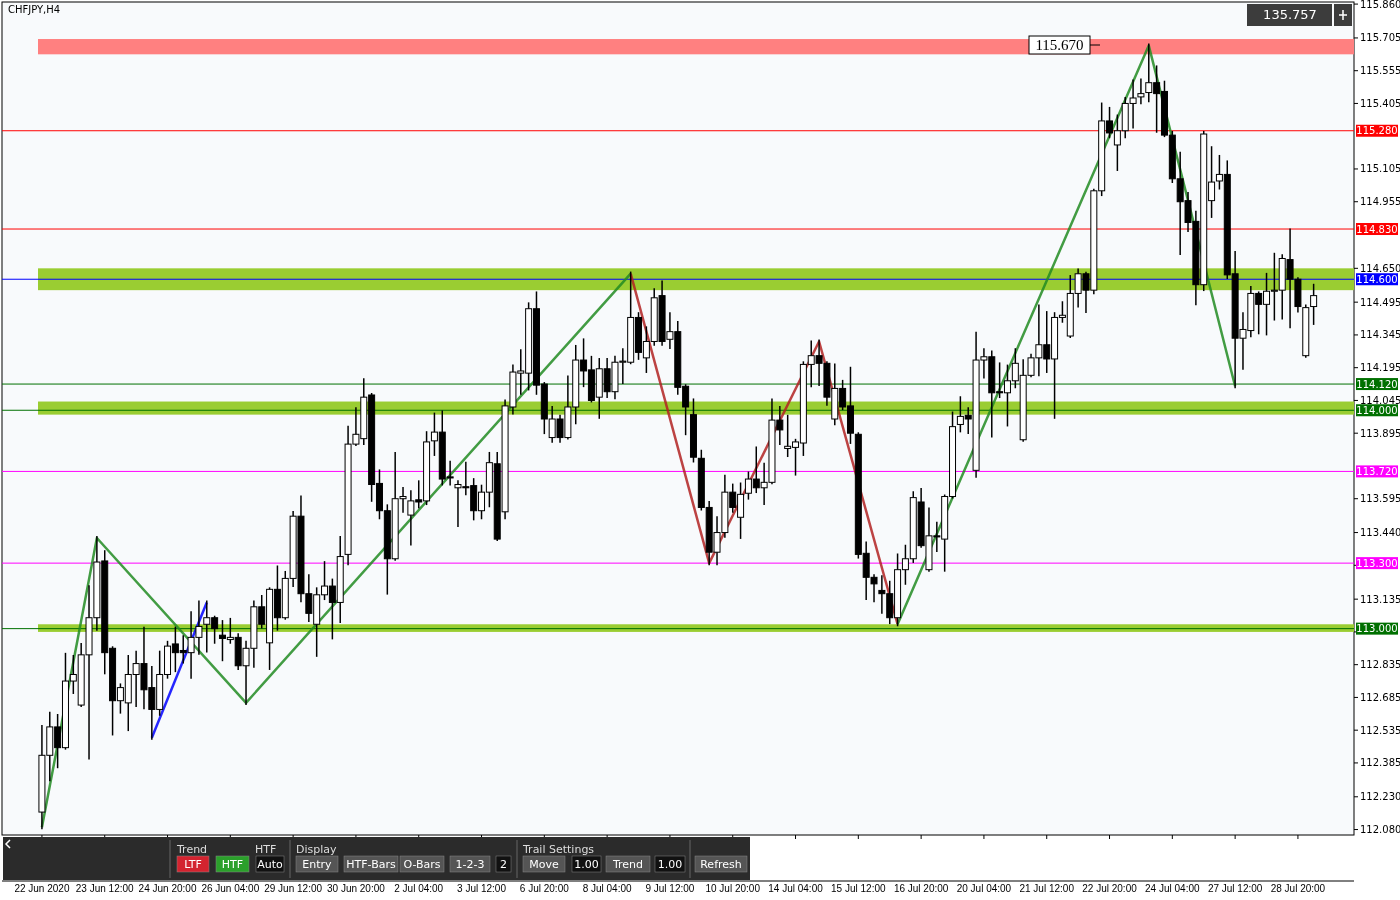 This screenshot has width=1400, height=900. Describe the element at coordinates (419, 888) in the screenshot. I see `x-tick-label: 2 Jul 04:00` at that location.